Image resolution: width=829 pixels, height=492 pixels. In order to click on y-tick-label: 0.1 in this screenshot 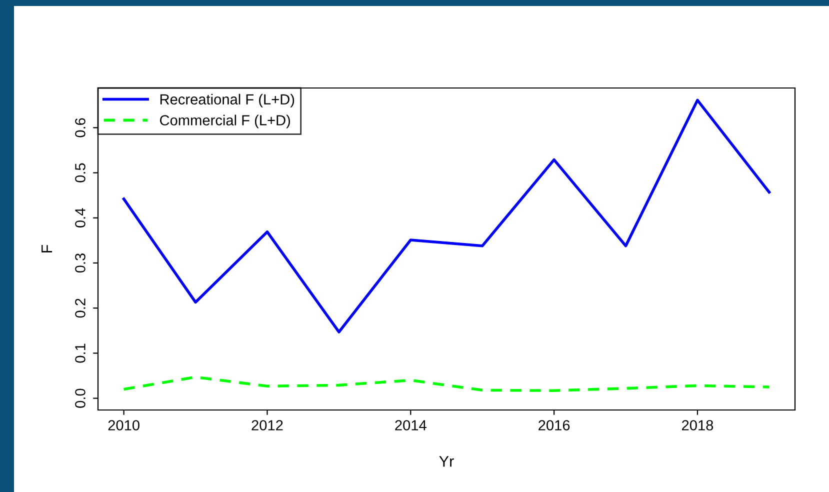, I will do `click(80, 353)`.